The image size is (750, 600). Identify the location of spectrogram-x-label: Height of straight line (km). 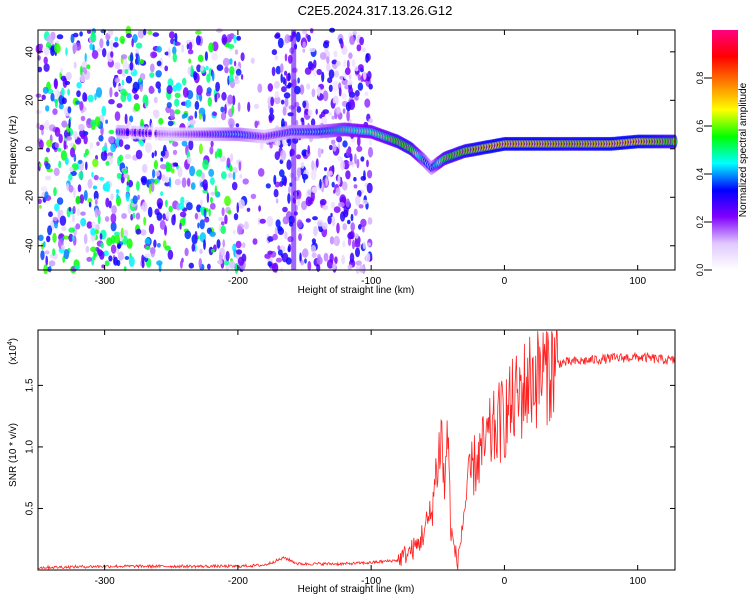
(356, 290).